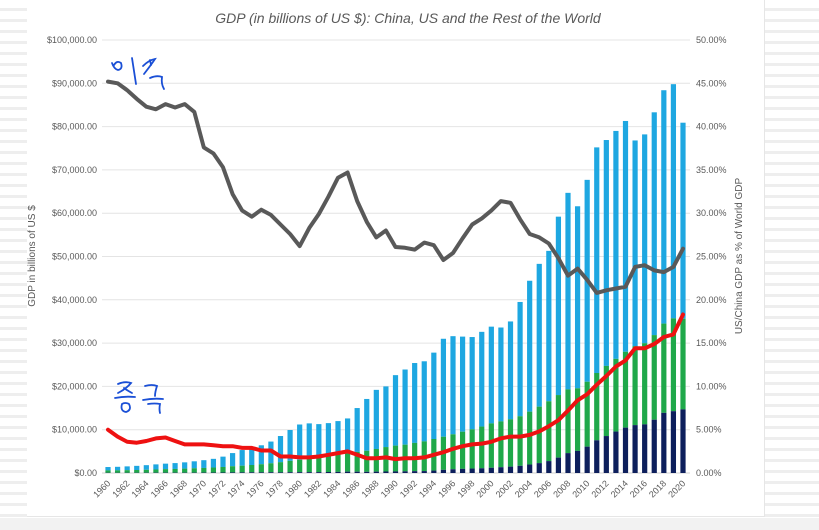 The image size is (819, 530). Describe the element at coordinates (312, 488) in the screenshot. I see `x-tick-label: 1982` at that location.